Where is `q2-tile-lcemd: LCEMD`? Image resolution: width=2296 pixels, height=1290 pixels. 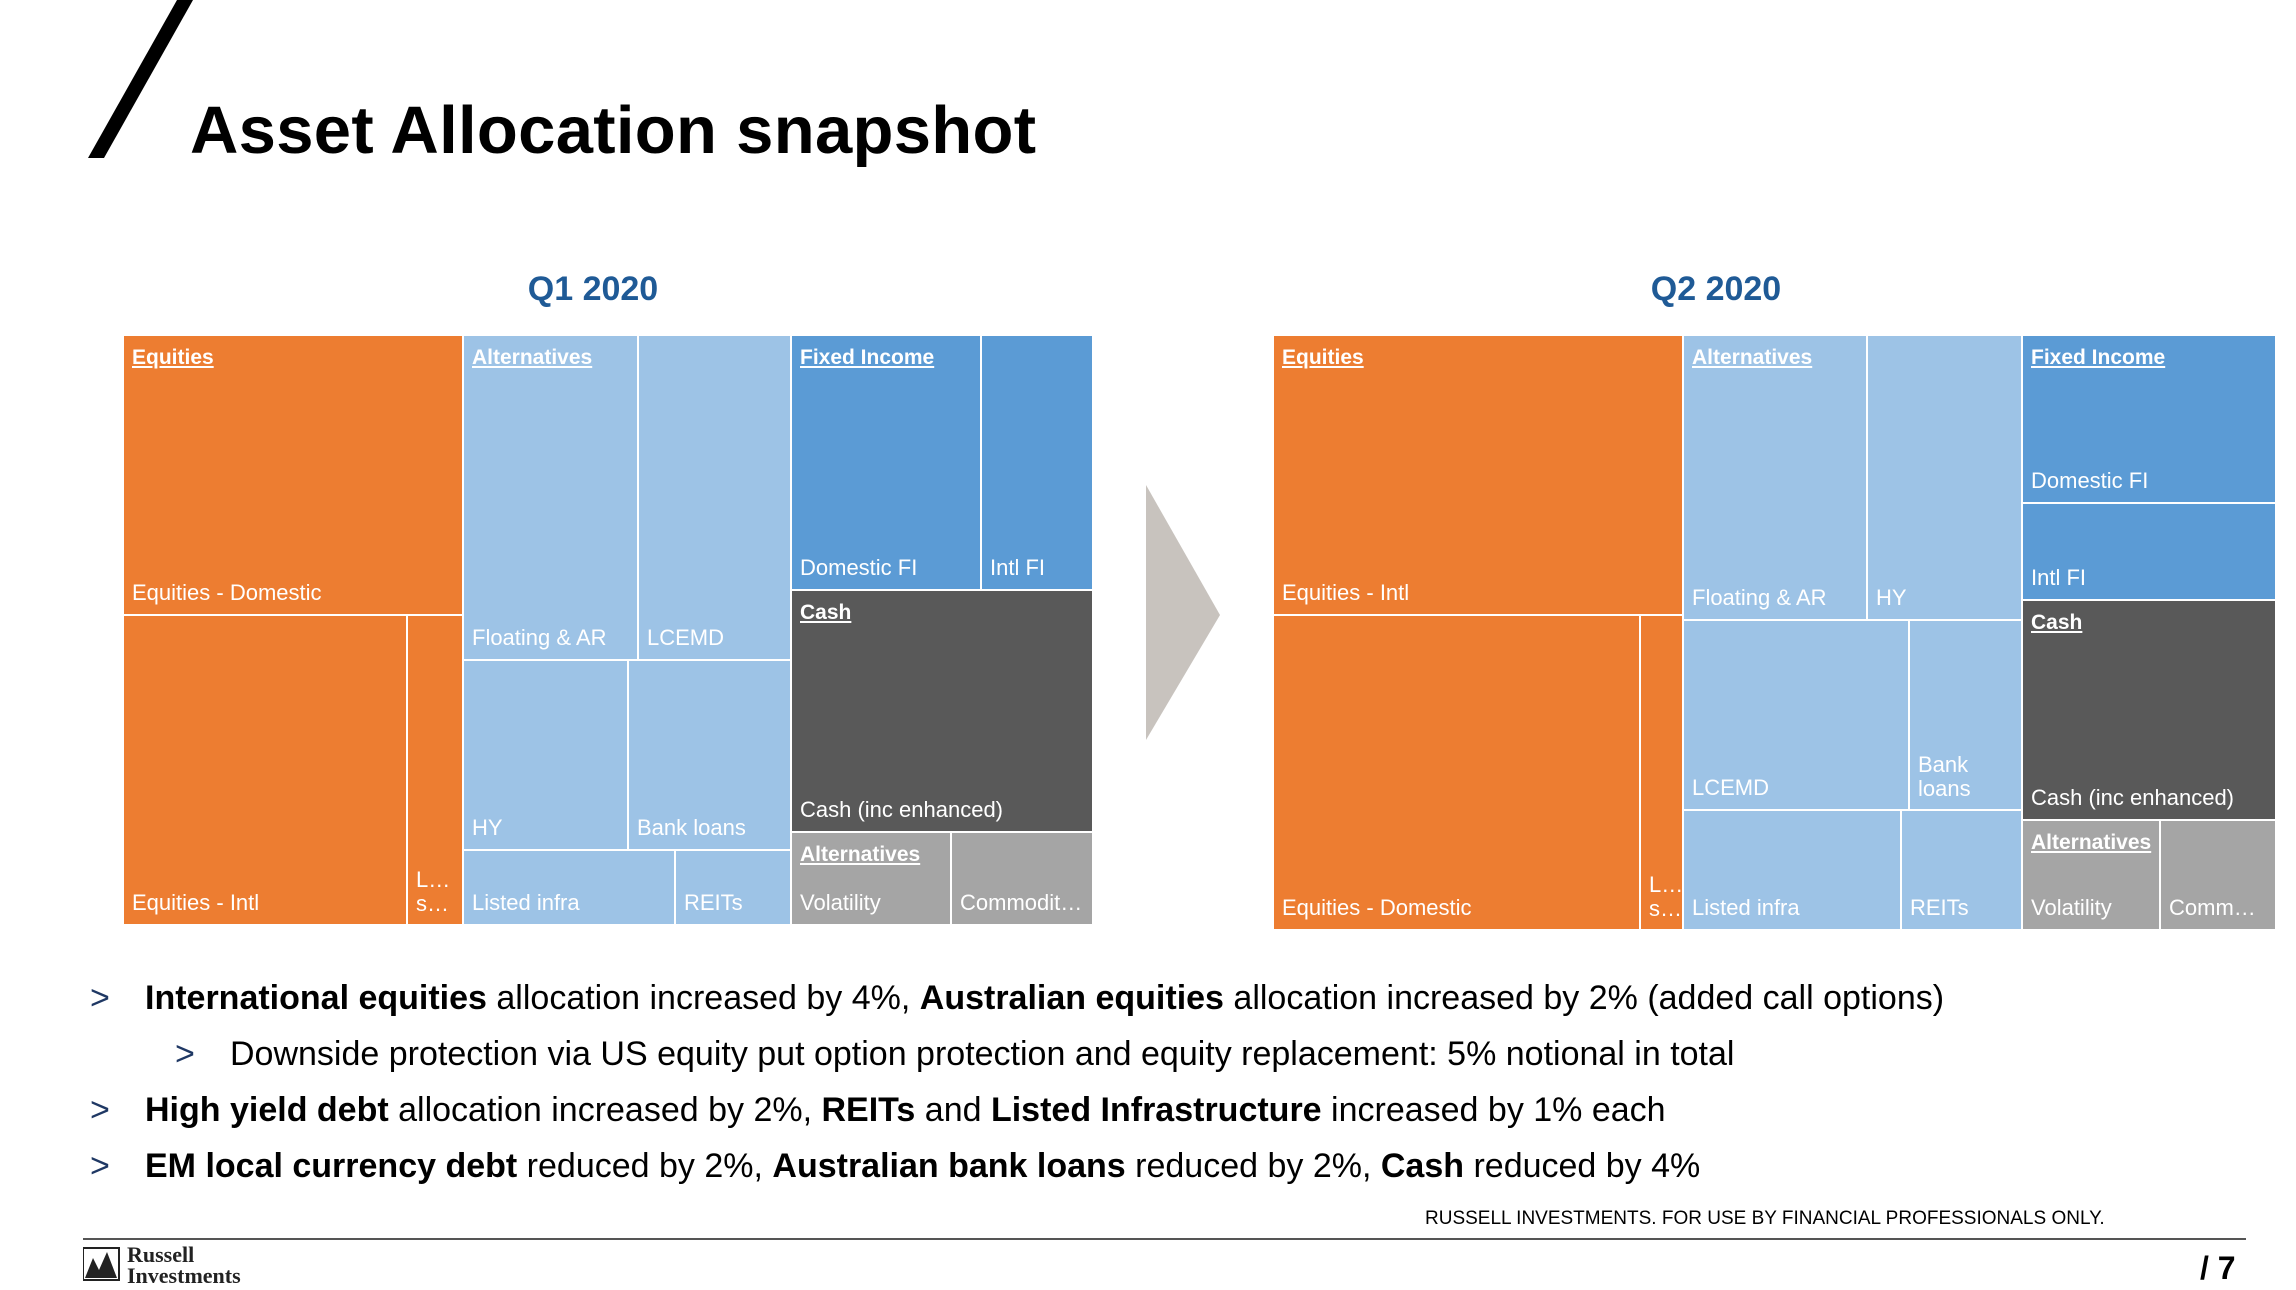 q2-tile-lcemd: LCEMD is located at coordinates (1796, 715).